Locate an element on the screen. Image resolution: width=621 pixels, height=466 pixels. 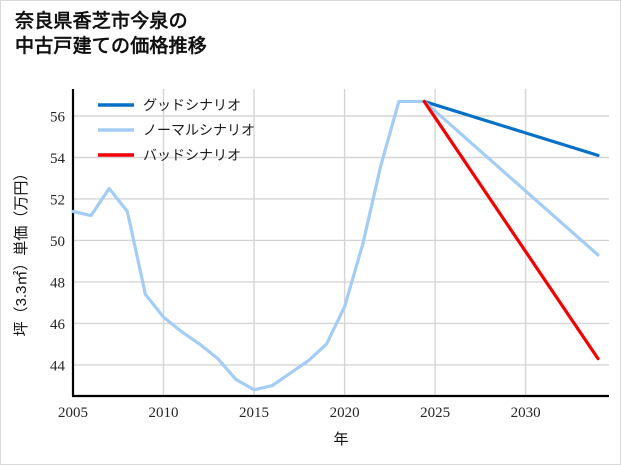
x-tick-label: 2025 is located at coordinates (435, 413).